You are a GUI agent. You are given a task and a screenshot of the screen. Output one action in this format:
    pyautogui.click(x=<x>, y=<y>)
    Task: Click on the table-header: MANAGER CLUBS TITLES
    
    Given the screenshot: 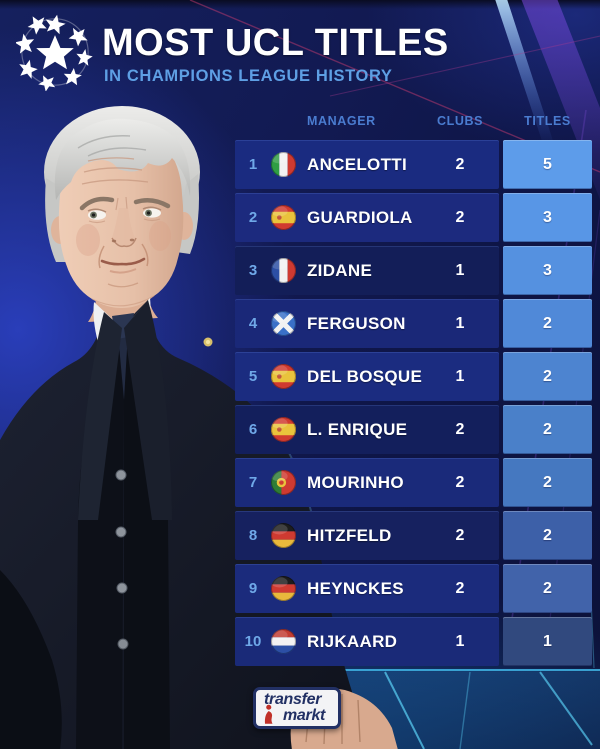 What is the action you would take?
    pyautogui.click(x=413, y=123)
    